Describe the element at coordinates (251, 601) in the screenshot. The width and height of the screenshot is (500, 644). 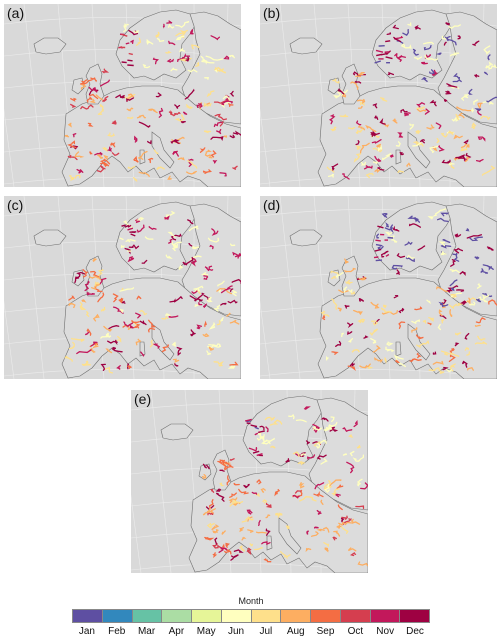
I see `legend-title: Month` at that location.